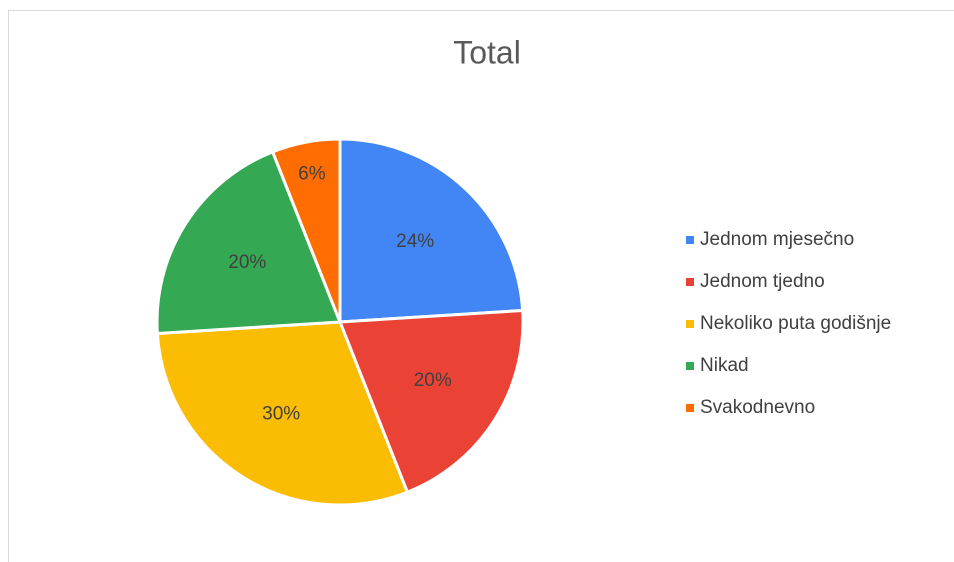  I want to click on legend-label: Nikad, so click(724, 365).